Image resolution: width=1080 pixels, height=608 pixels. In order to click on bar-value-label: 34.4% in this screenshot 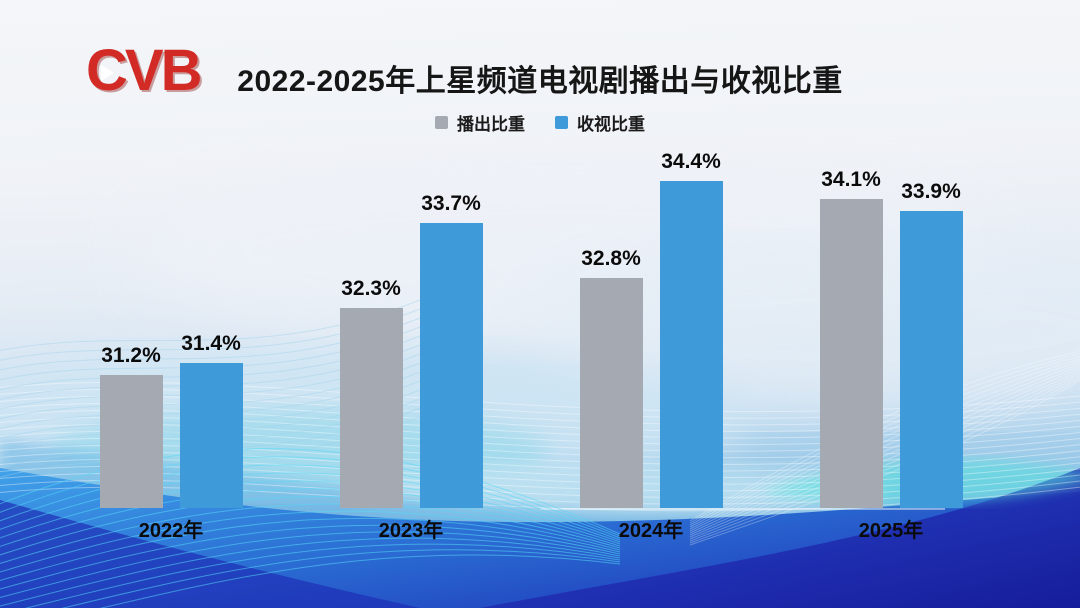, I will do `click(691, 161)`.